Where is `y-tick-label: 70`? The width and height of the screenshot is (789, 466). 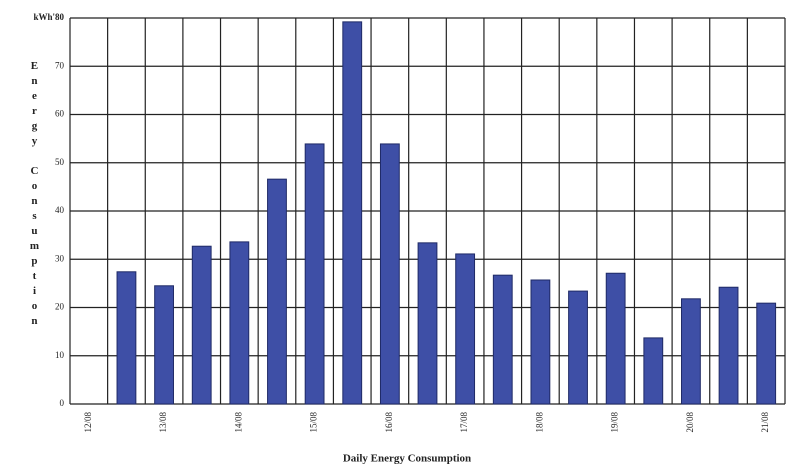 y-tick-label: 70 is located at coordinates (60, 65).